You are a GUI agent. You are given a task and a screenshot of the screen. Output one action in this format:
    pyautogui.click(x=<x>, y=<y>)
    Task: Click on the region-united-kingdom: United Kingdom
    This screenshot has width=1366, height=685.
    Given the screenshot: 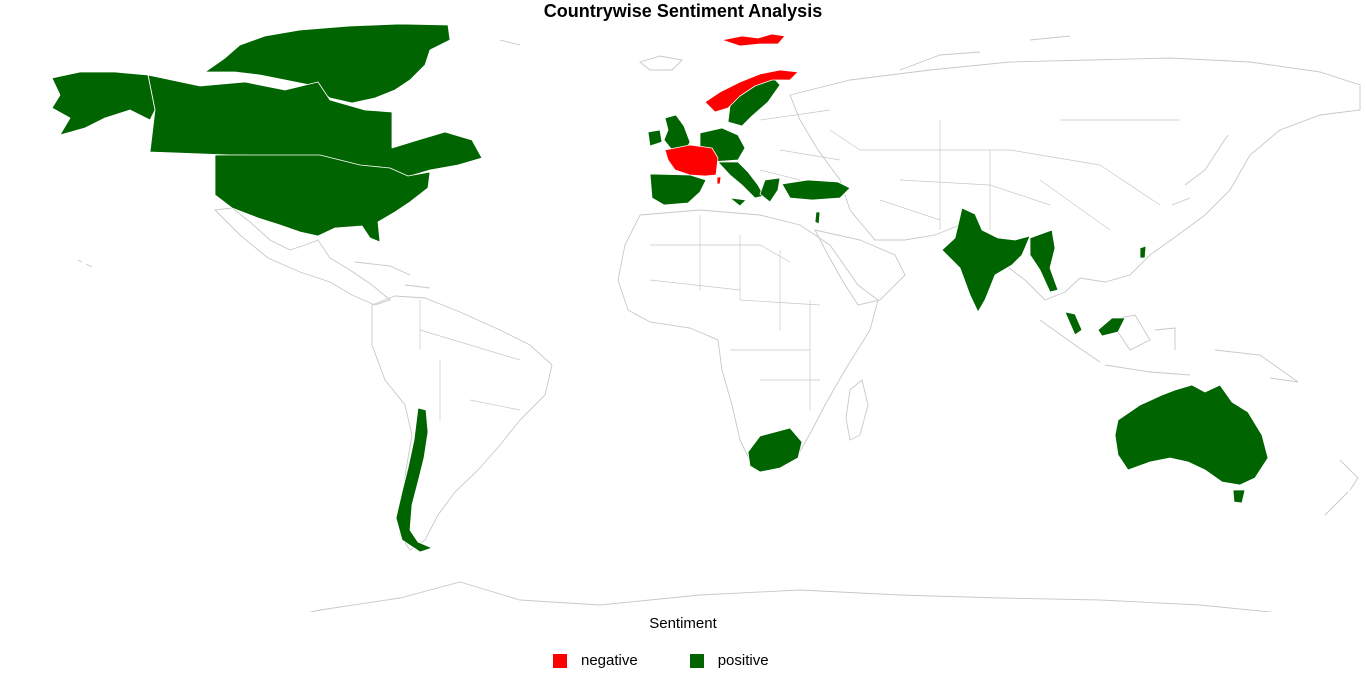 What is the action you would take?
    pyautogui.click(x=677, y=132)
    